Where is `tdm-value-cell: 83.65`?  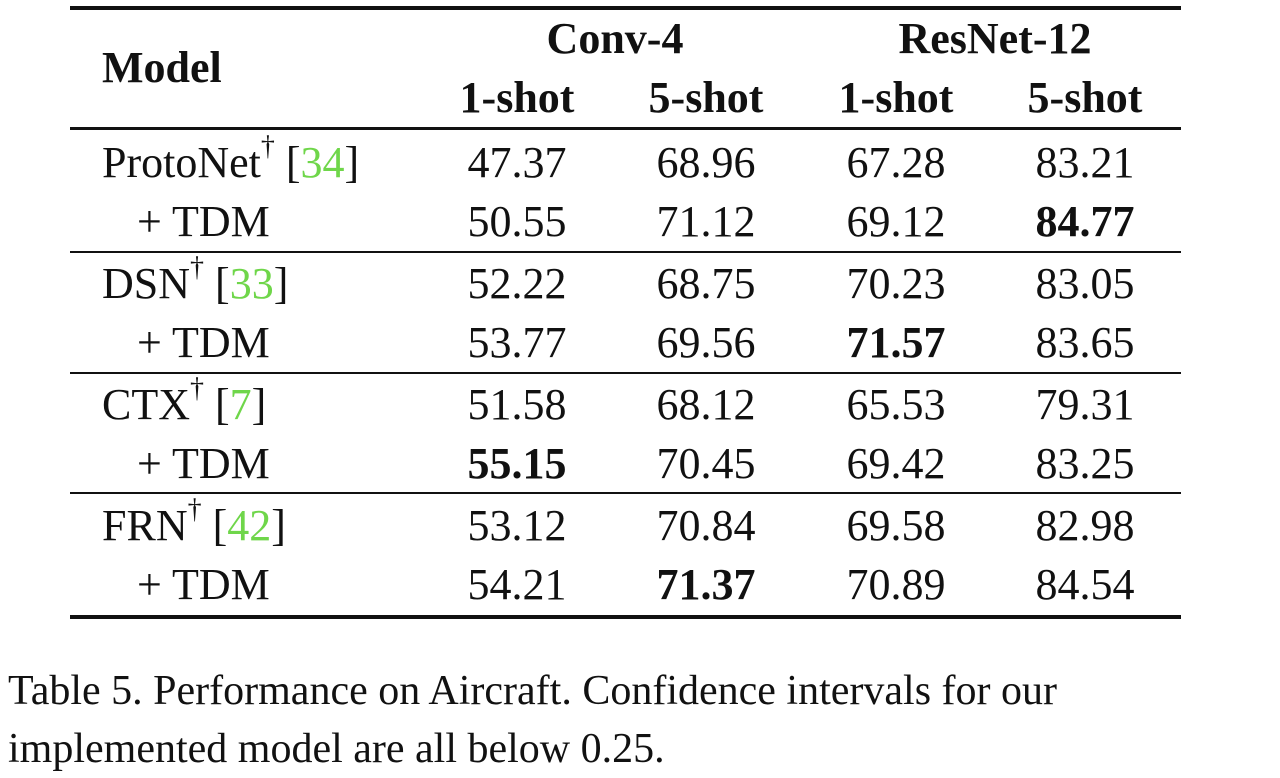 tdm-value-cell: 83.65 is located at coordinates (1085, 342).